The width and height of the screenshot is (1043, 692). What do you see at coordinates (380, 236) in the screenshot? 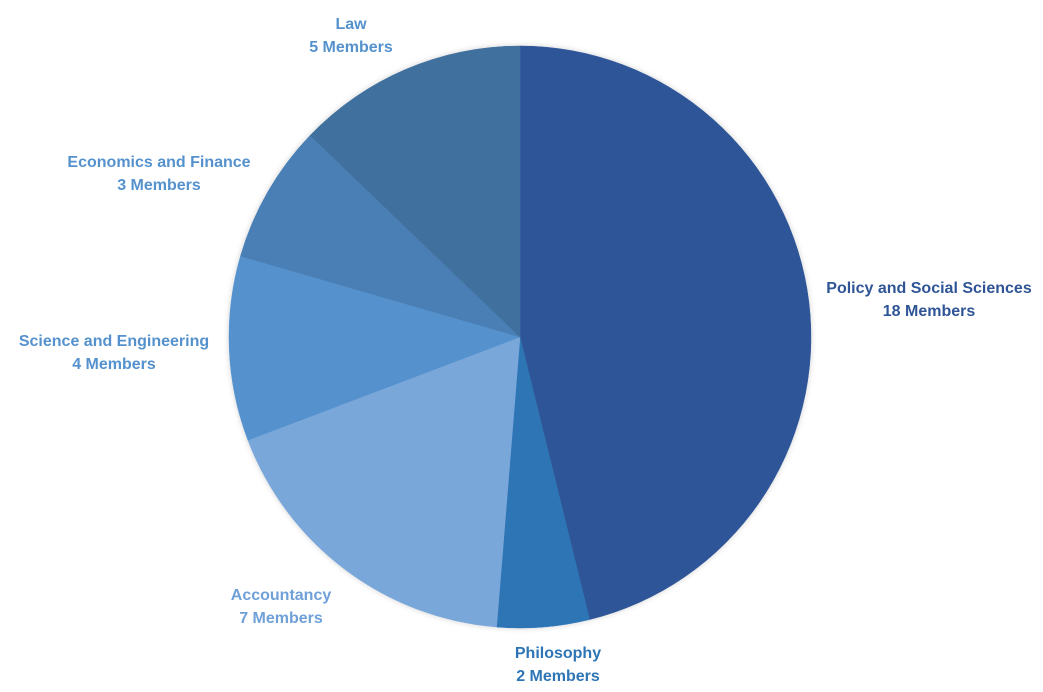
I see `pie-slice-economics-and-finance` at bounding box center [380, 236].